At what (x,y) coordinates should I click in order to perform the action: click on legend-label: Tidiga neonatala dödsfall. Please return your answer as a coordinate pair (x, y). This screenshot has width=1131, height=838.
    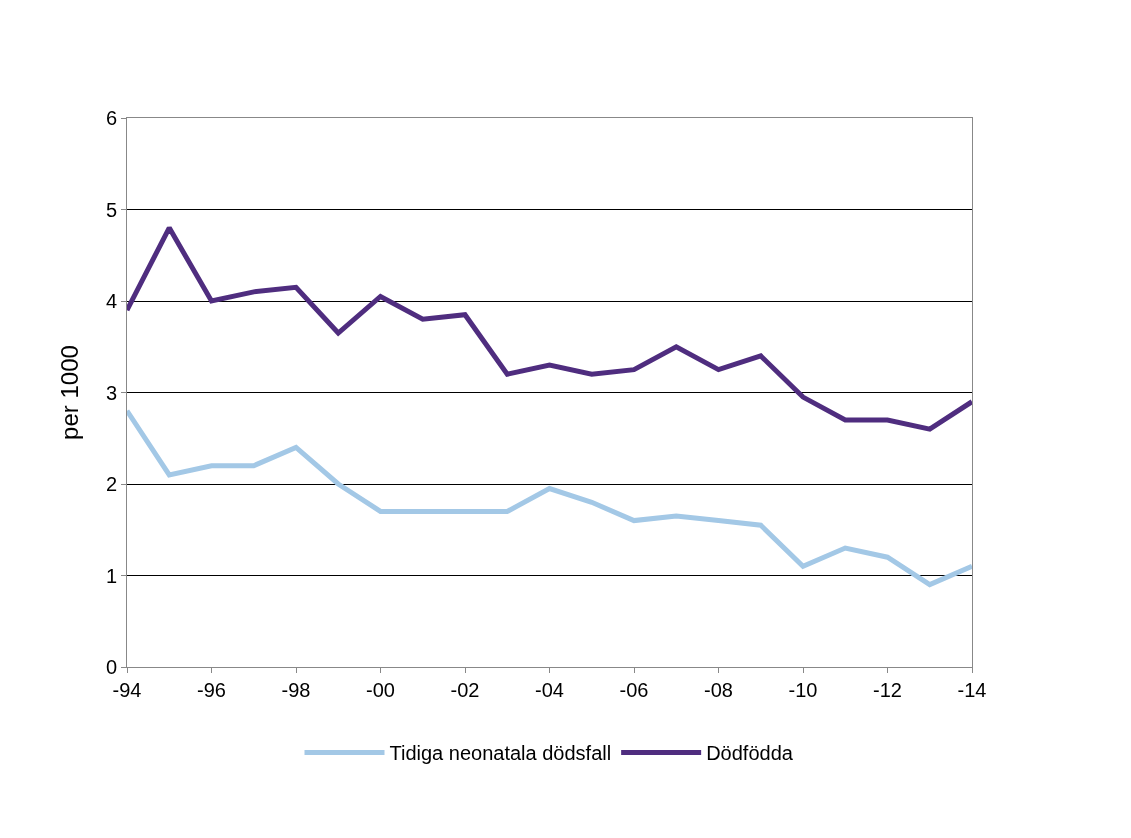
    Looking at the image, I should click on (500, 753).